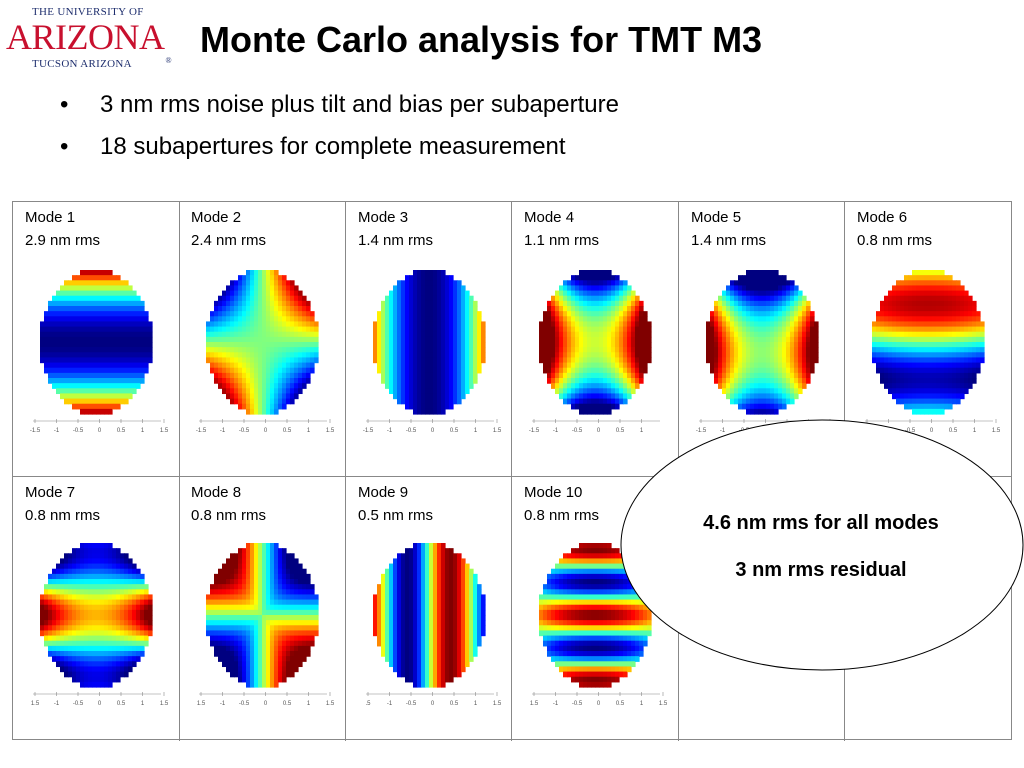 The width and height of the screenshot is (1024, 768). What do you see at coordinates (433, 625) in the screenshot?
I see `mode-surface-map: .5 -1 -0.5 0 0.5 1 1.5` at bounding box center [433, 625].